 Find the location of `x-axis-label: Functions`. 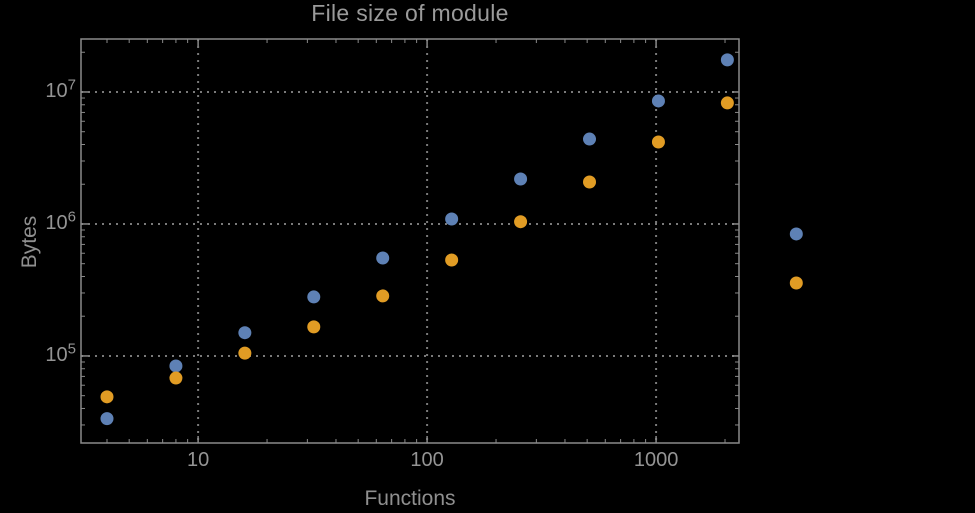

x-axis-label: Functions is located at coordinates (410, 498).